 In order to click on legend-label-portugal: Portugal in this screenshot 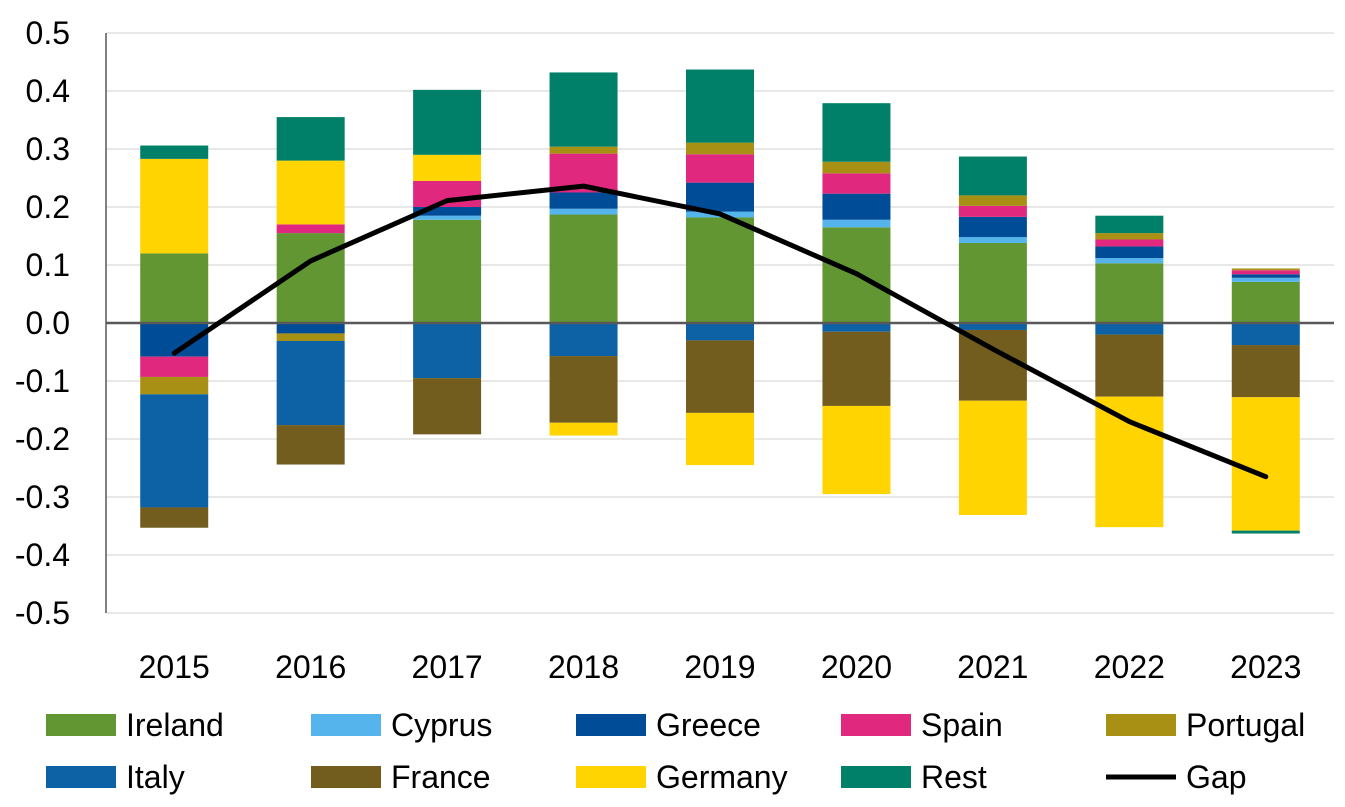, I will do `click(1245, 725)`.